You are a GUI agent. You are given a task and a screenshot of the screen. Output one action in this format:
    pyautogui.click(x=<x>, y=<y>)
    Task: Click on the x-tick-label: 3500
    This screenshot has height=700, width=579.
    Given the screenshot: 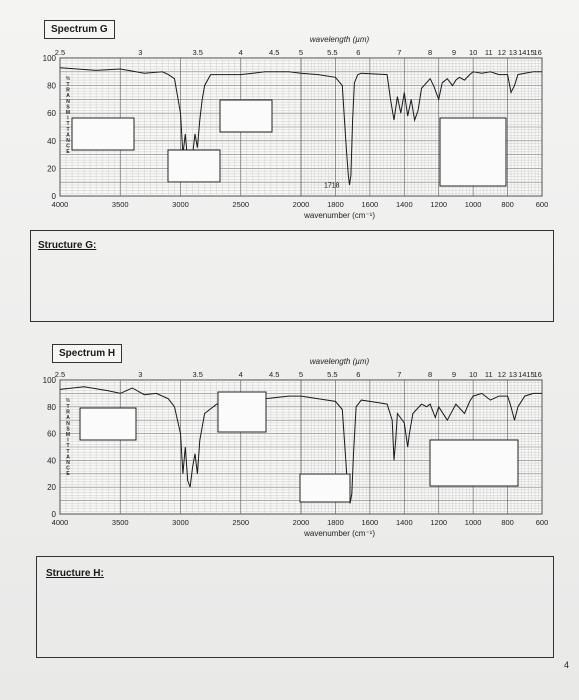 What is the action you would take?
    pyautogui.click(x=120, y=522)
    